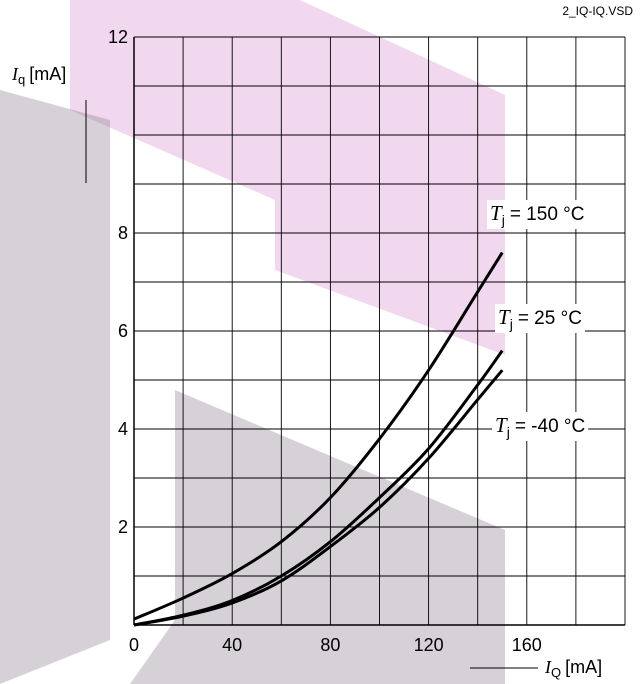 The width and height of the screenshot is (643, 684). What do you see at coordinates (47, 74) in the screenshot?
I see `y-axis-unit: [mA]` at bounding box center [47, 74].